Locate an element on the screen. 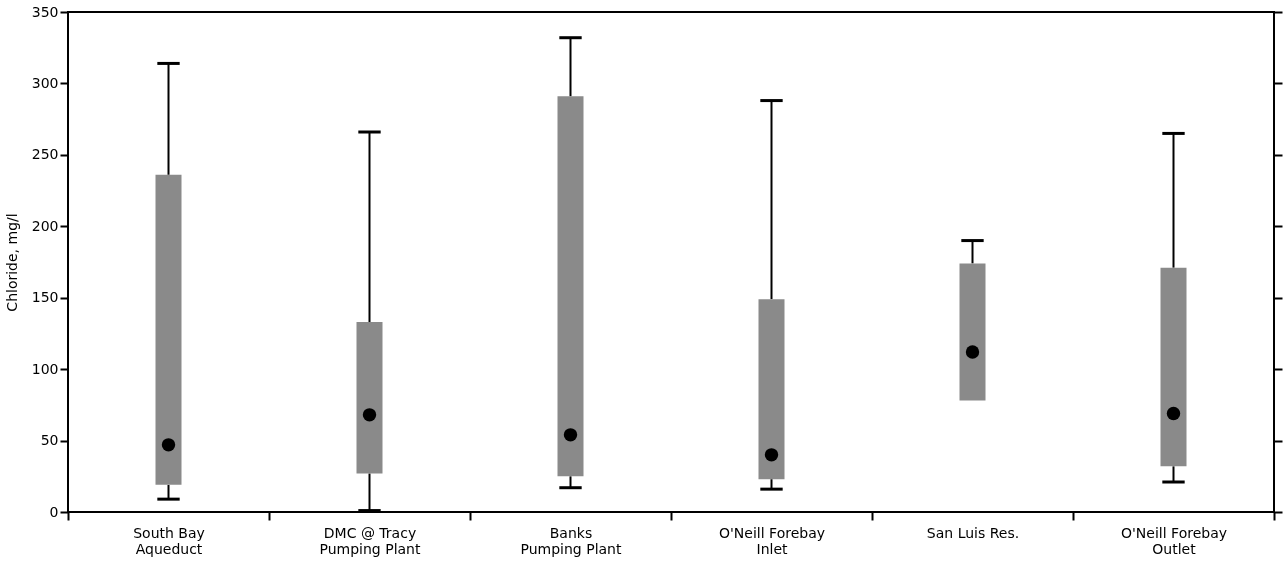 This screenshot has width=1288, height=561. x-tick-label: Banks Pumping Plant is located at coordinates (571, 540).